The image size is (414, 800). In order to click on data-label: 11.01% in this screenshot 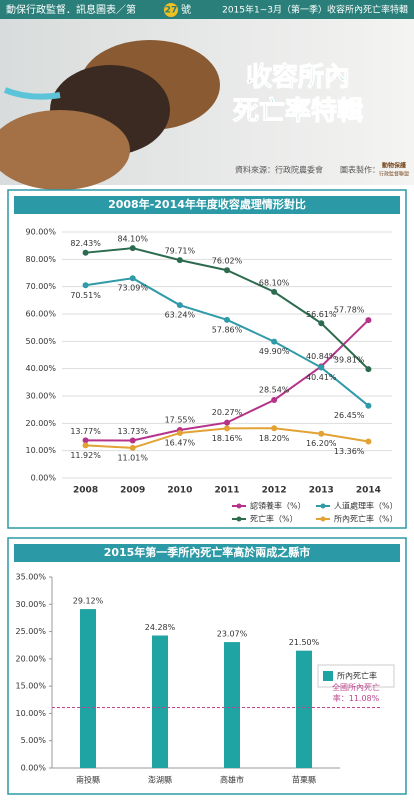, I will do `click(132, 457)`.